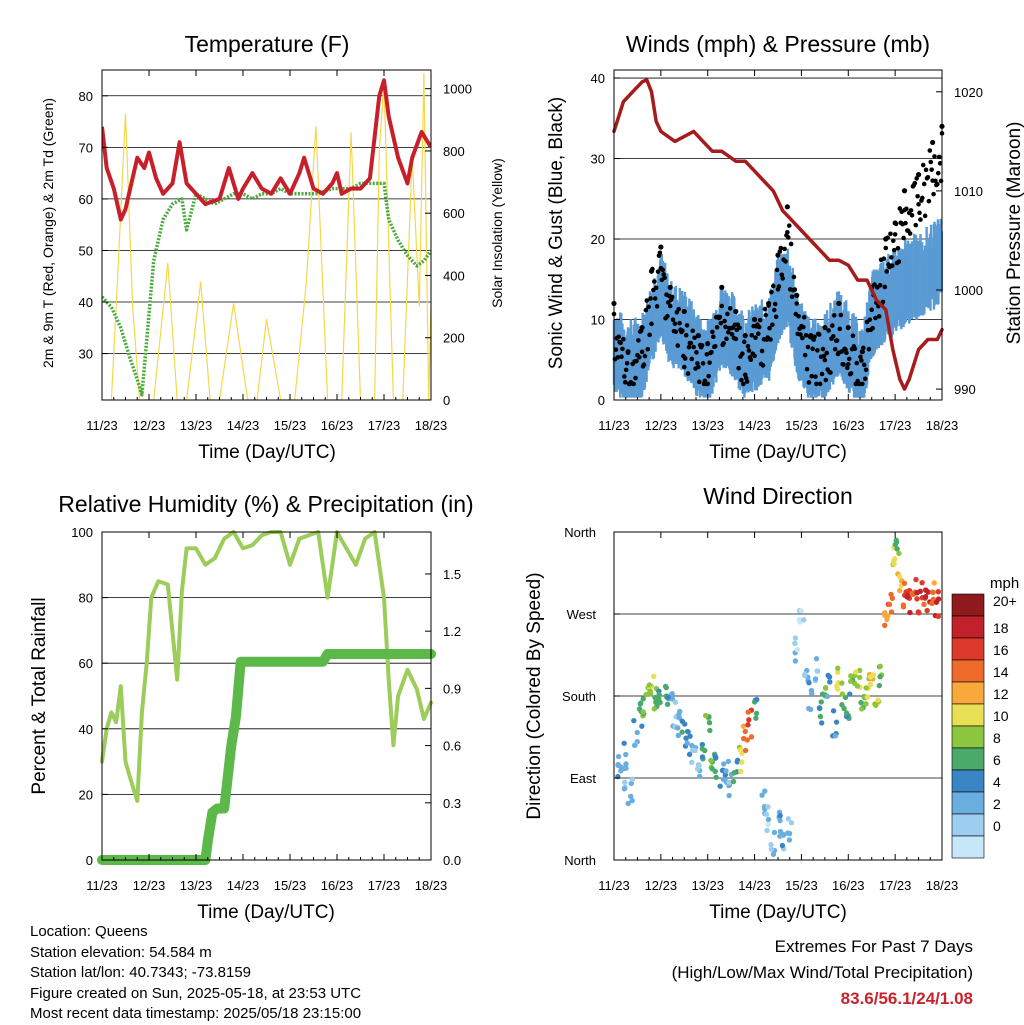 This screenshot has width=1024, height=1025. I want to click on colorbar-swatch, so click(968, 781).